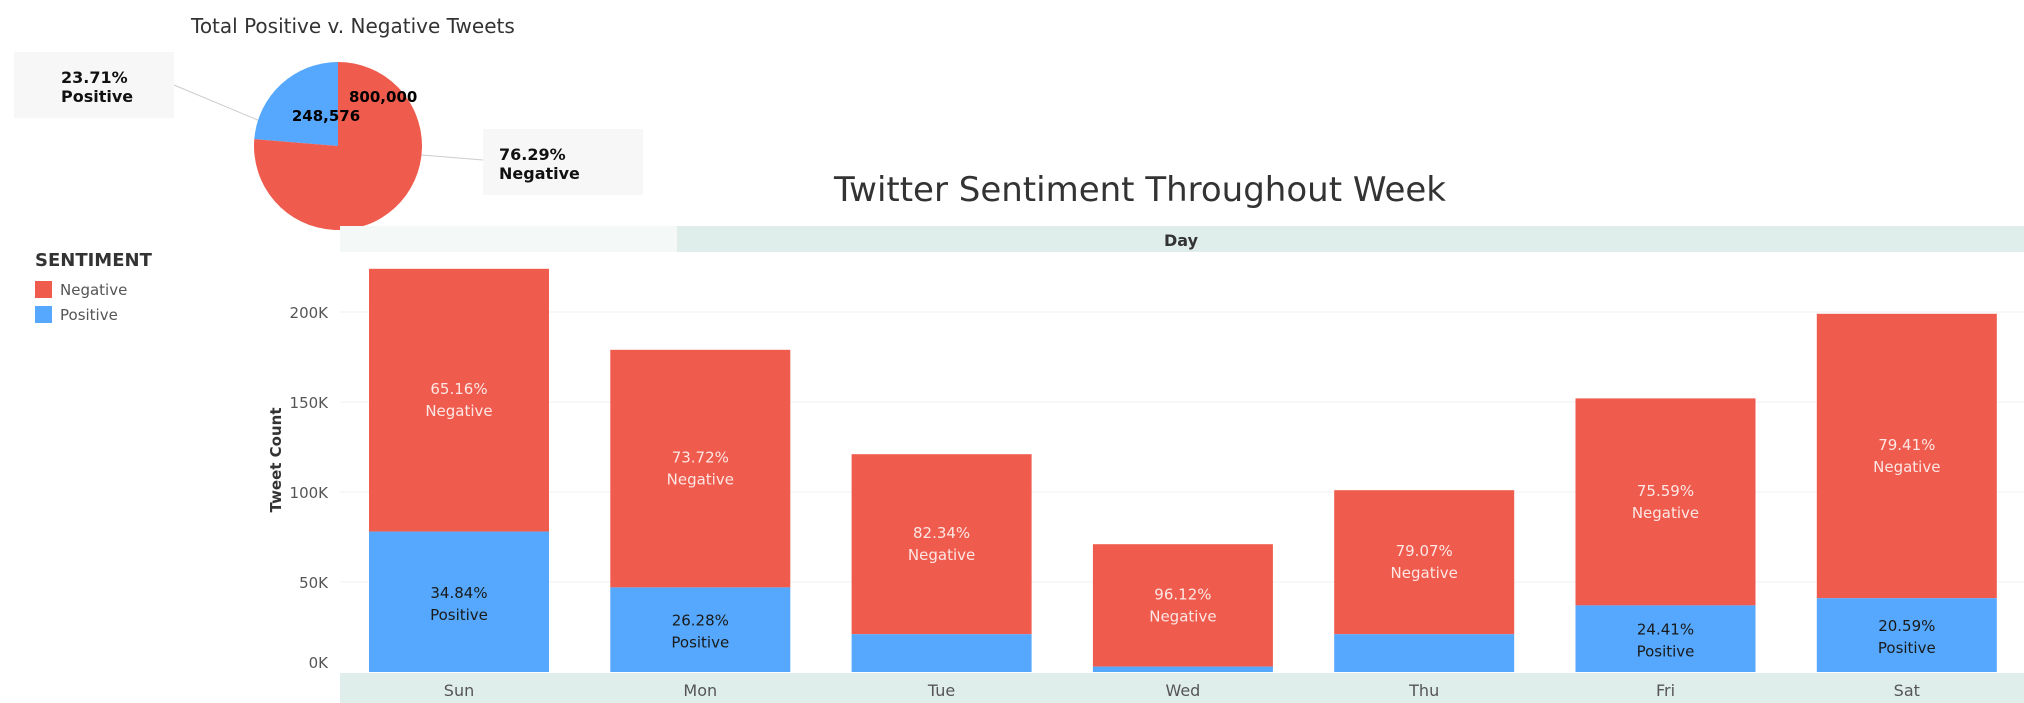 This screenshot has width=2024, height=703. What do you see at coordinates (941, 690) in the screenshot?
I see `x-tick-label-tue: Tue` at bounding box center [941, 690].